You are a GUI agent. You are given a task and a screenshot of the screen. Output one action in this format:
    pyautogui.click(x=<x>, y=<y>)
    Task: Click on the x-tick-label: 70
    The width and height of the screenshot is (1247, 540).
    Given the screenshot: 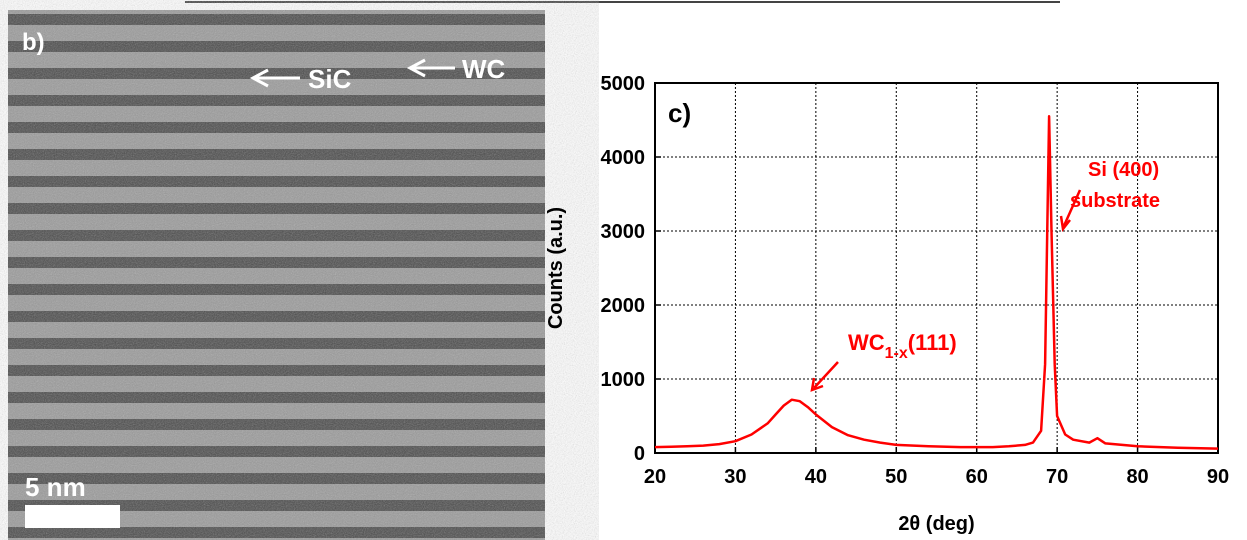 What is the action you would take?
    pyautogui.click(x=1057, y=477)
    